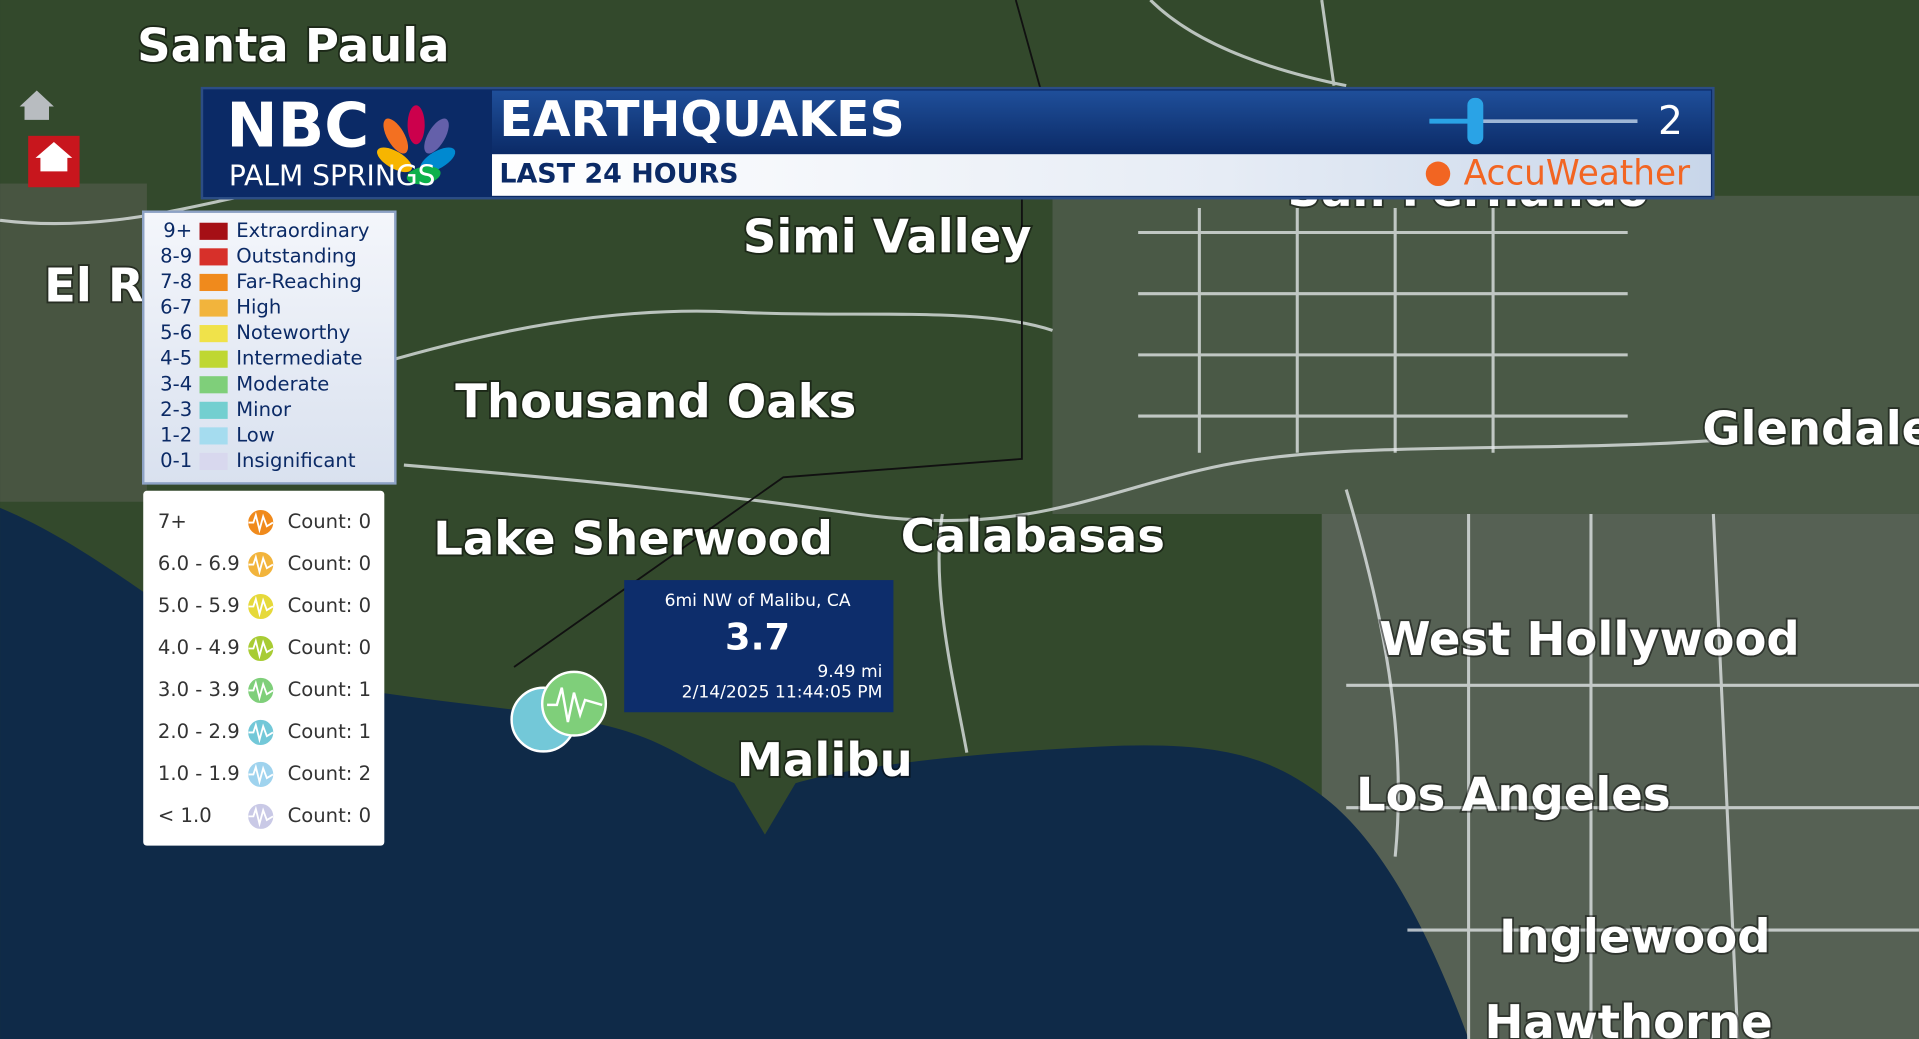 The image size is (1919, 1039). Describe the element at coordinates (1438, 174) in the screenshot. I see `accuweather-sun` at that location.